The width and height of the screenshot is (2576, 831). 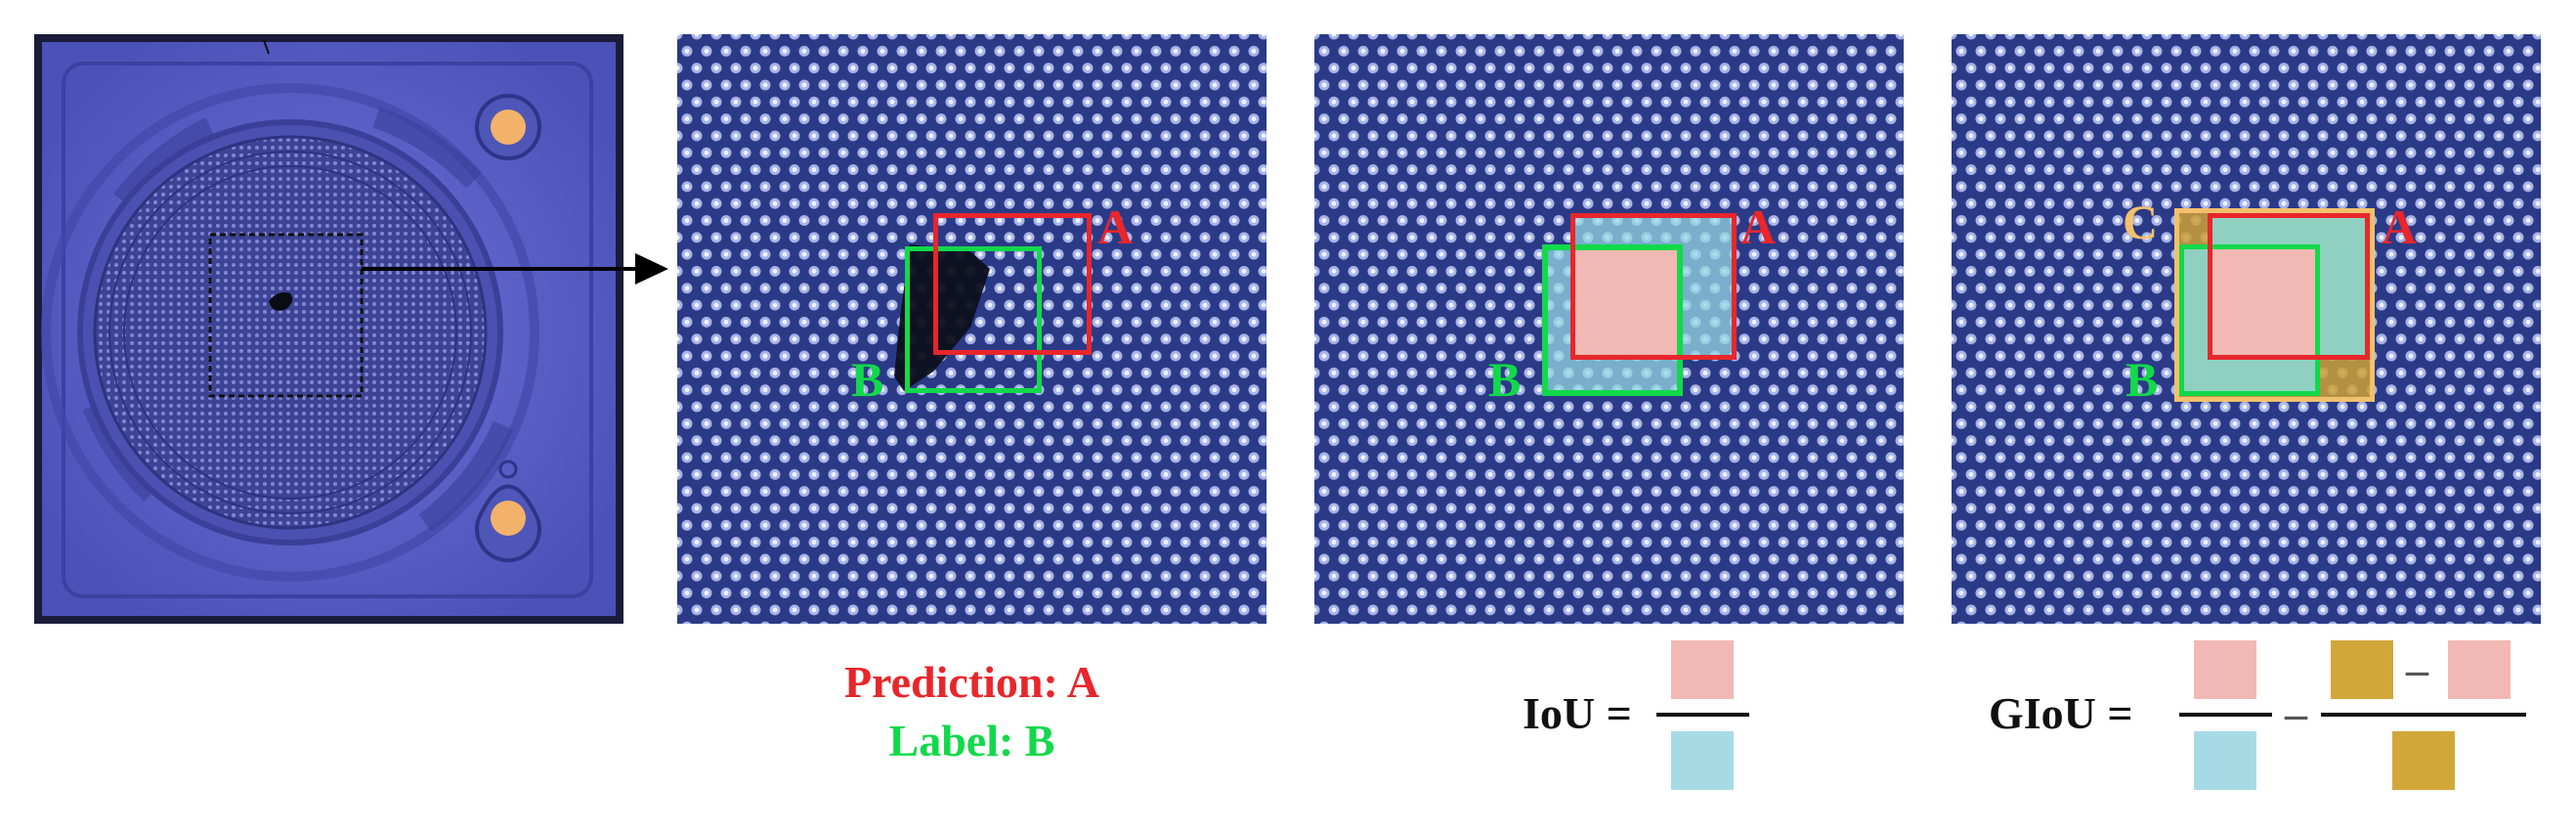 I want to click on box-c-label: C, so click(x=2141, y=222).